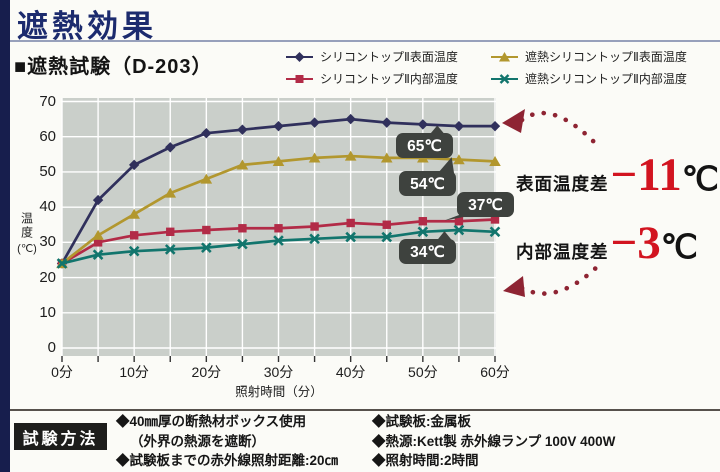  What do you see at coordinates (47, 312) in the screenshot?
I see `y-tick-label: 10` at bounding box center [47, 312].